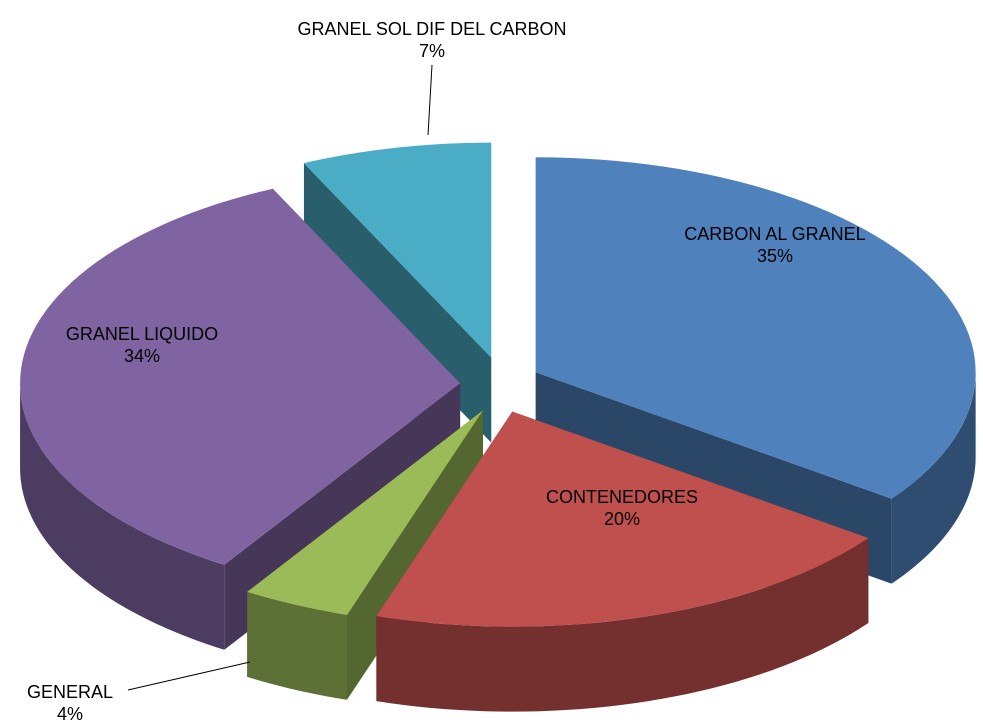 The height and width of the screenshot is (726, 983). I want to click on value-label: 34%, so click(142, 356).